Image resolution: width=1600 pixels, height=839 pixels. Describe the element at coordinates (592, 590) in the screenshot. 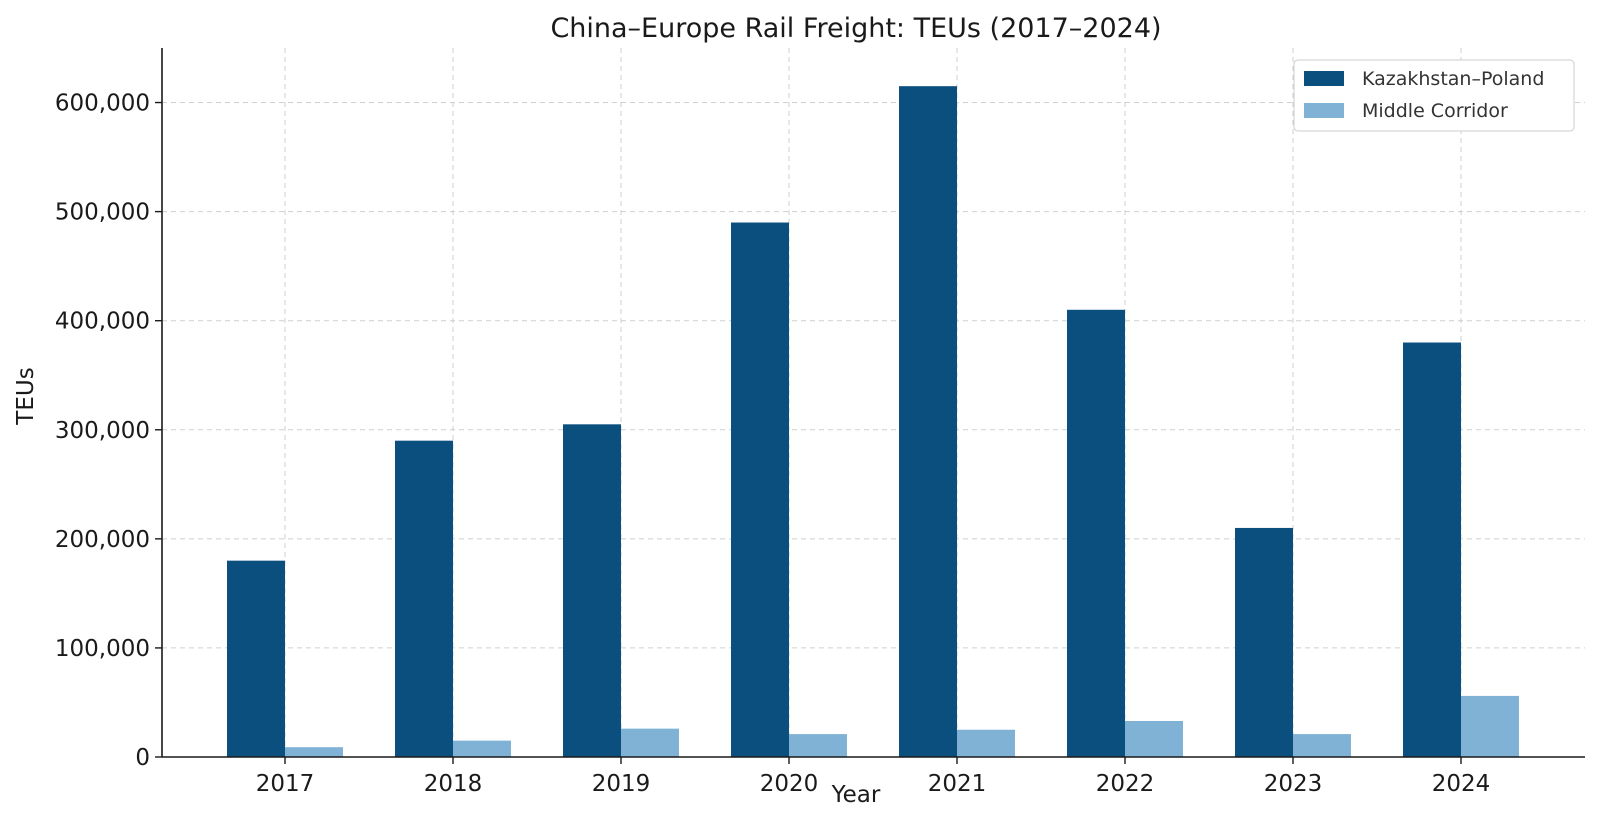

I see `bar-kazakhstan-poland-2019` at that location.